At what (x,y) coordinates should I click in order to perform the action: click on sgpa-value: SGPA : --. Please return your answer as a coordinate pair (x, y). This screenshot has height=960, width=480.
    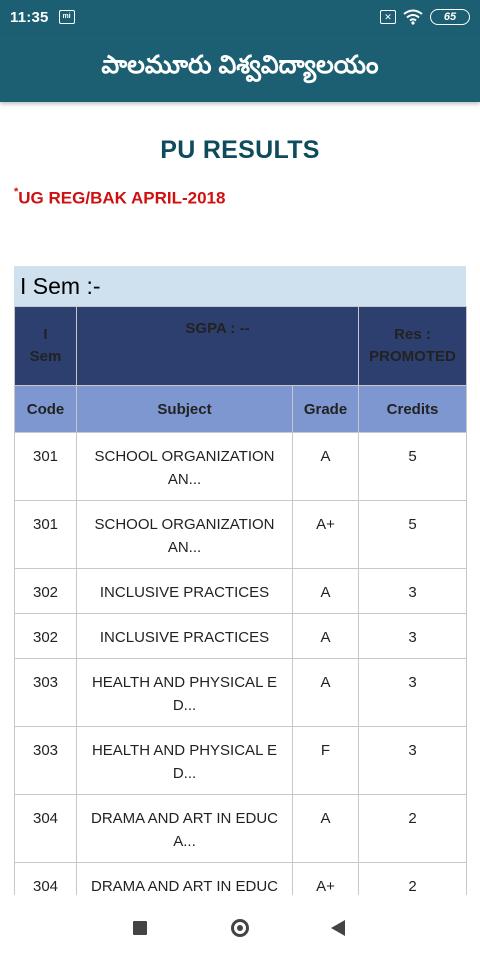
    Looking at the image, I should click on (217, 328).